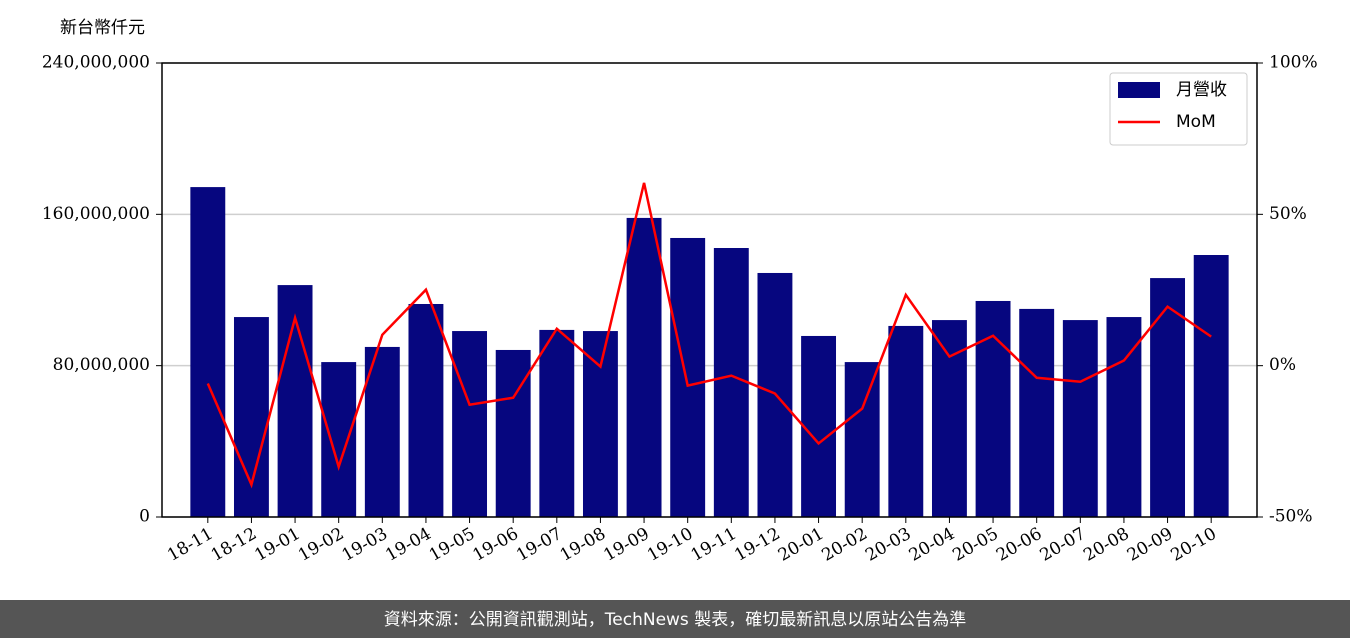 Image resolution: width=1350 pixels, height=642 pixels. What do you see at coordinates (1293, 63) in the screenshot?
I see `y2-tick-label: 100%` at bounding box center [1293, 63].